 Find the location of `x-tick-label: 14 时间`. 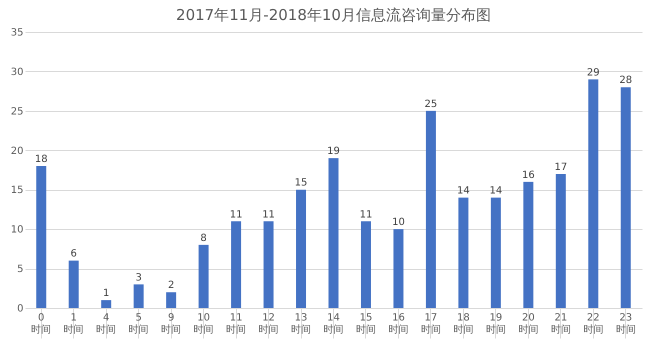

x-tick-label: 14 时间 is located at coordinates (334, 324).